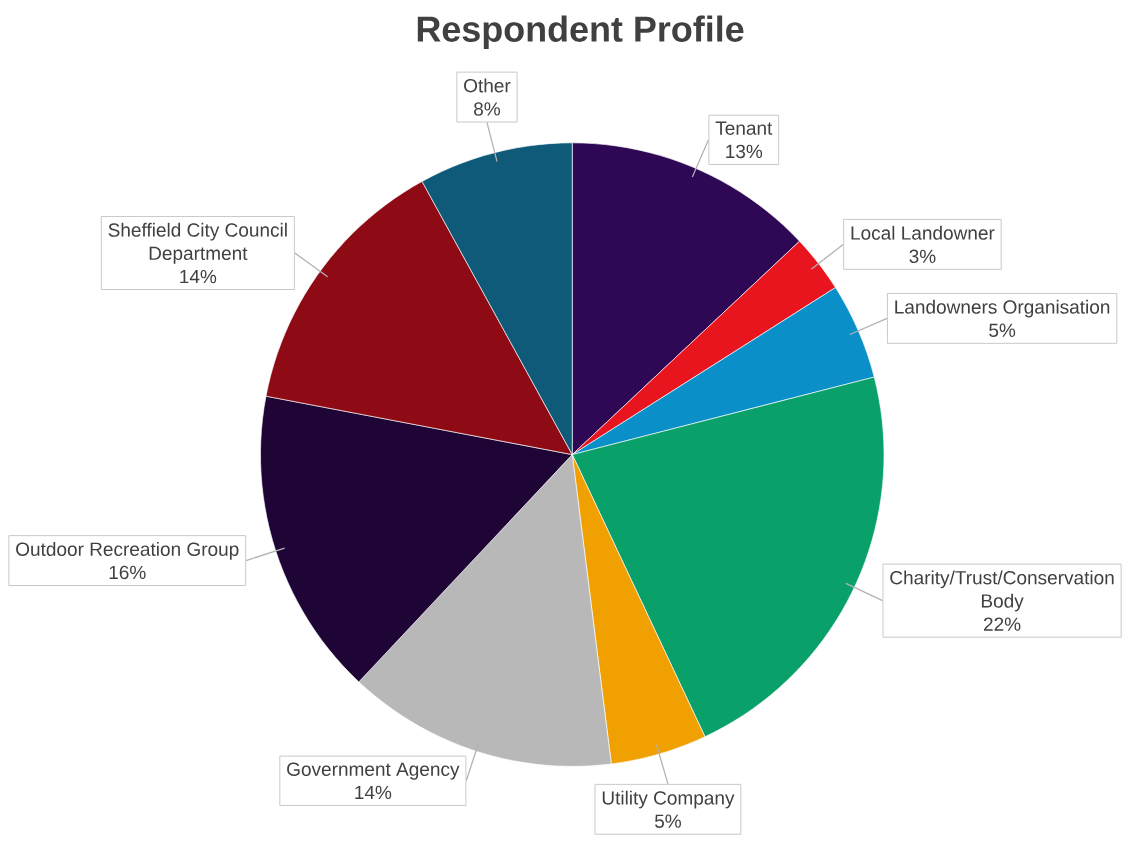 This screenshot has height=843, width=1130. I want to click on slice-label: Government Agency, so click(373, 771).